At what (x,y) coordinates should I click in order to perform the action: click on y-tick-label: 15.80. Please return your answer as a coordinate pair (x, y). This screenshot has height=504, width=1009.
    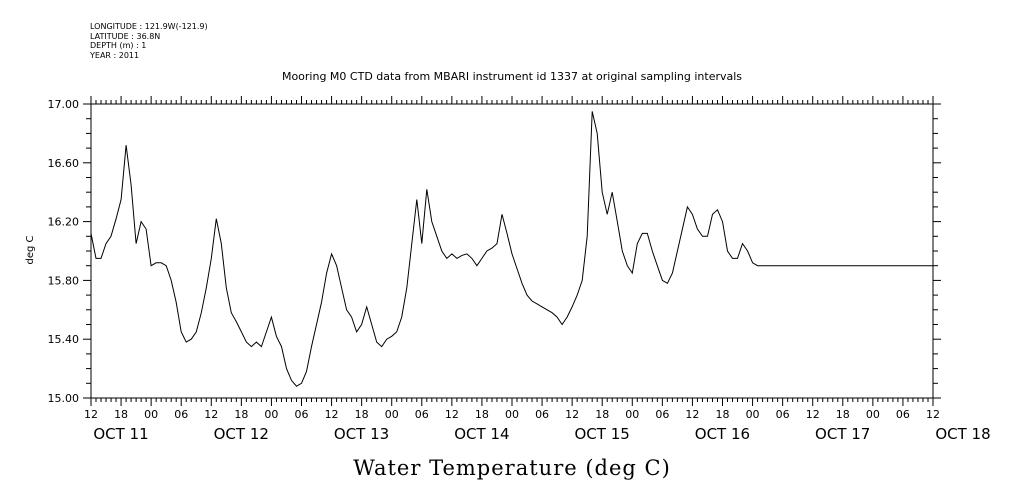
    Looking at the image, I should click on (64, 280).